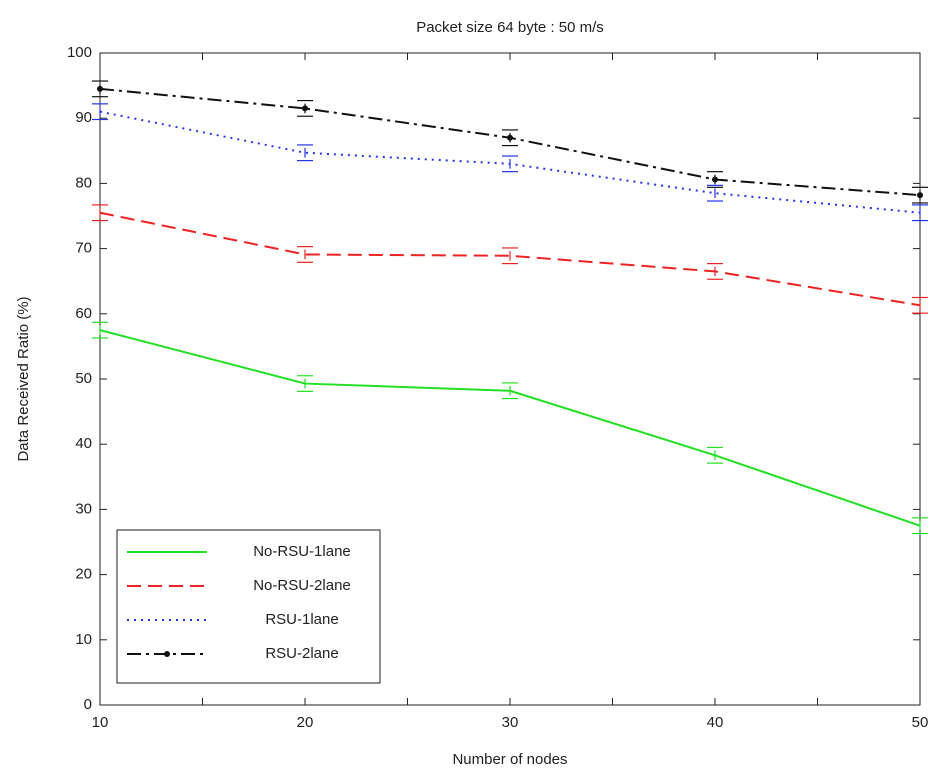  I want to click on legend-marker, so click(167, 654).